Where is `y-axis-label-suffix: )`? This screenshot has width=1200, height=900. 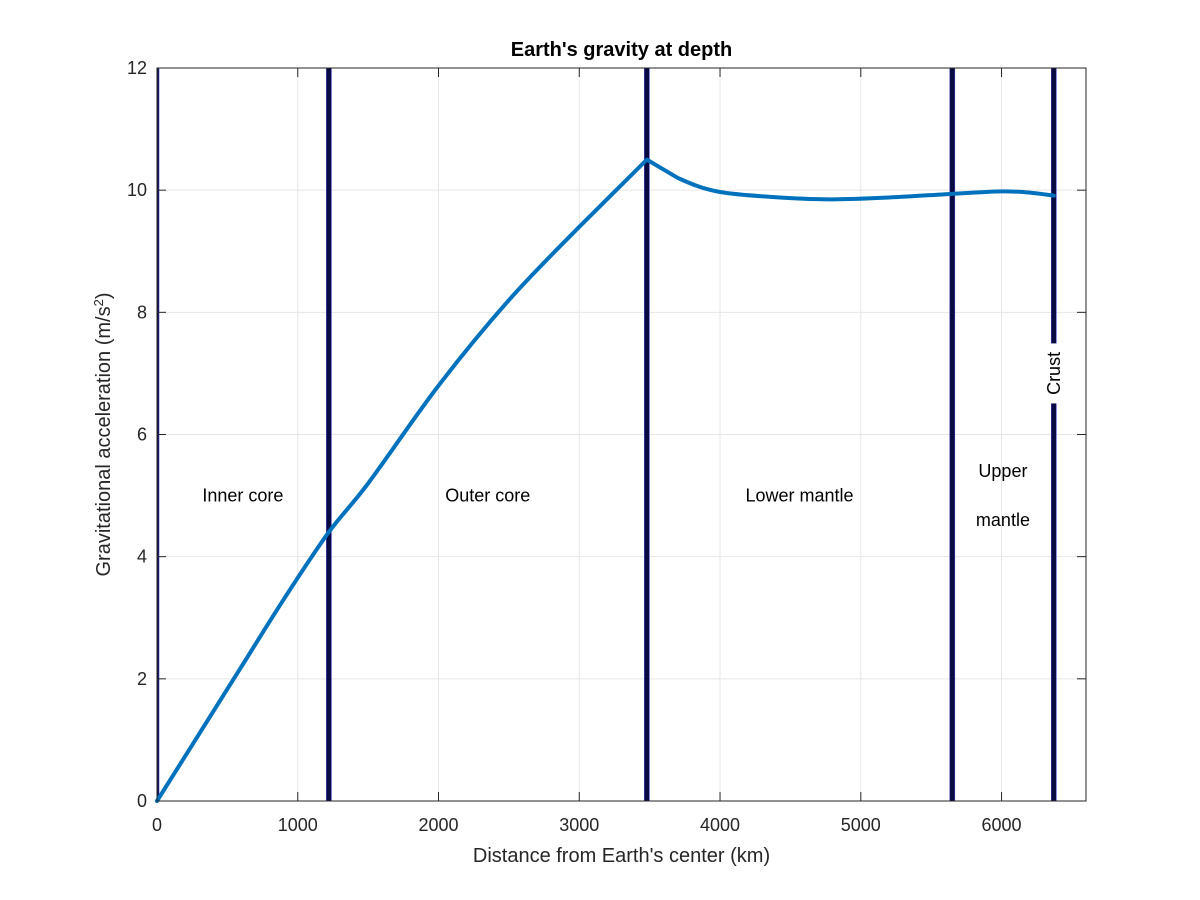
y-axis-label-suffix: ) is located at coordinates (104, 295).